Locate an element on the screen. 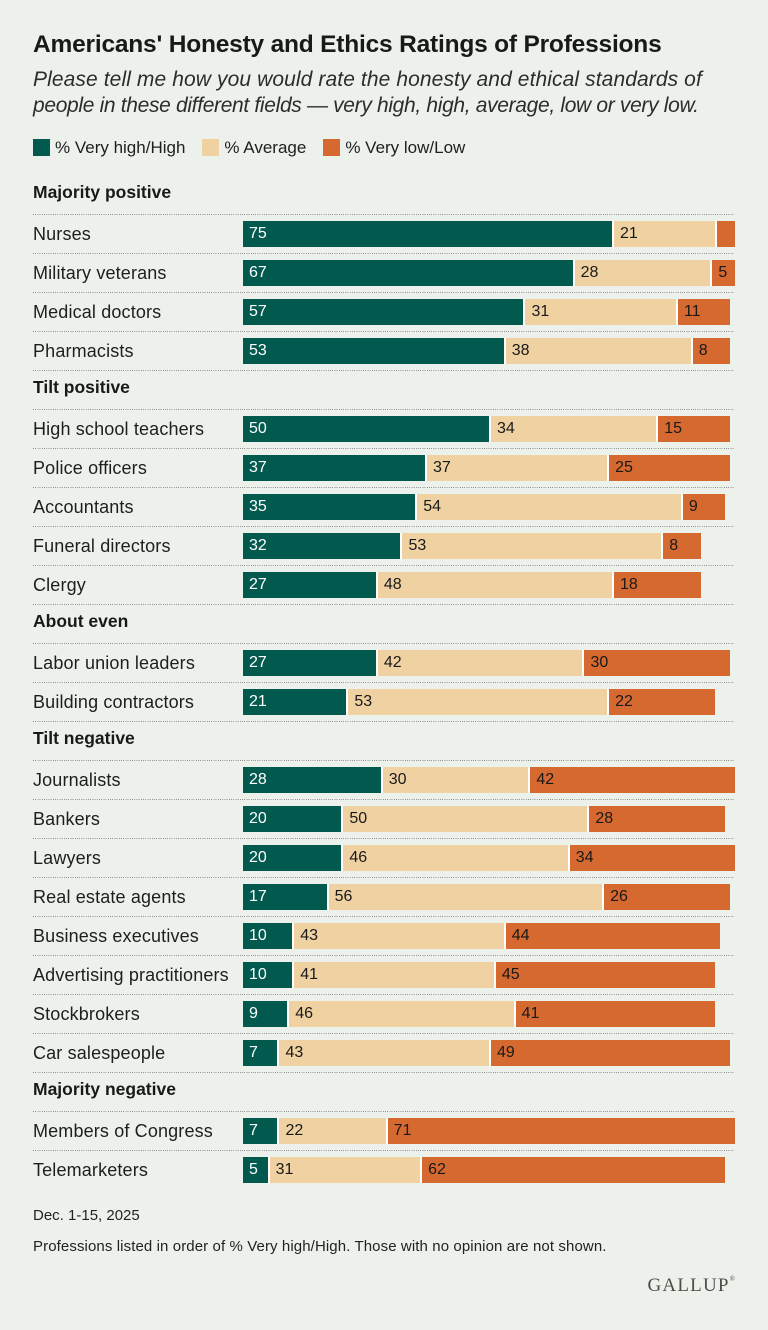 The height and width of the screenshot is (1330, 768). bar-value-label: 46 is located at coordinates (304, 1013).